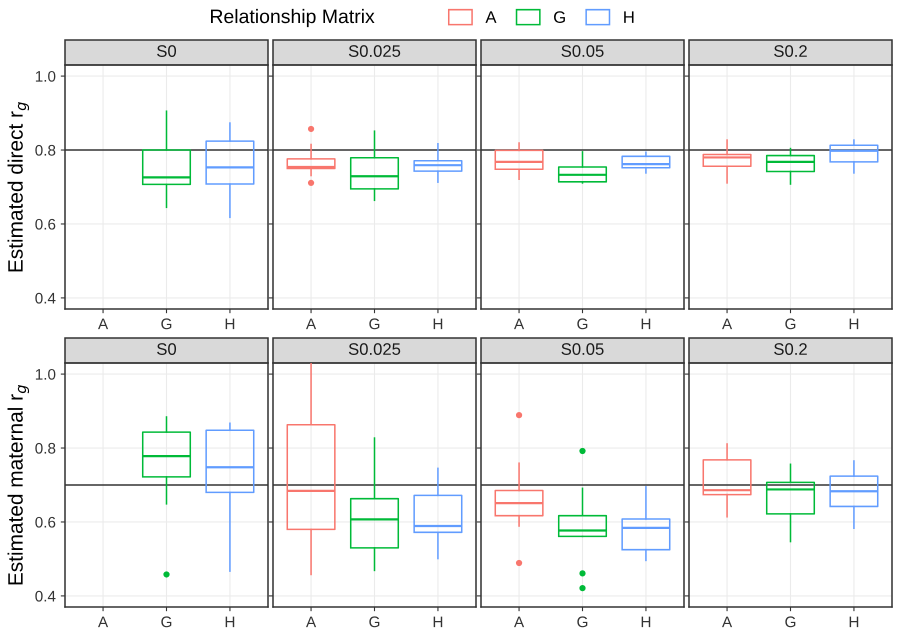 This screenshot has width=903, height=640. I want to click on legend-title: Relationship Matrix, so click(293, 18).